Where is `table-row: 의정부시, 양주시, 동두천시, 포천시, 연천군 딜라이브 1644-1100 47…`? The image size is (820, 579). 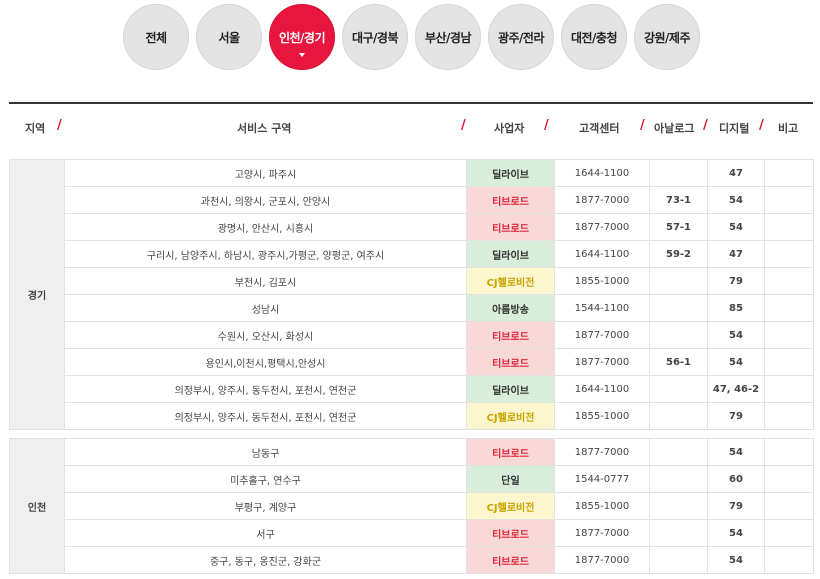 table-row: 의정부시, 양주시, 동두천시, 포천시, 연천군 딜라이브 1644-1100 47… is located at coordinates (412, 389).